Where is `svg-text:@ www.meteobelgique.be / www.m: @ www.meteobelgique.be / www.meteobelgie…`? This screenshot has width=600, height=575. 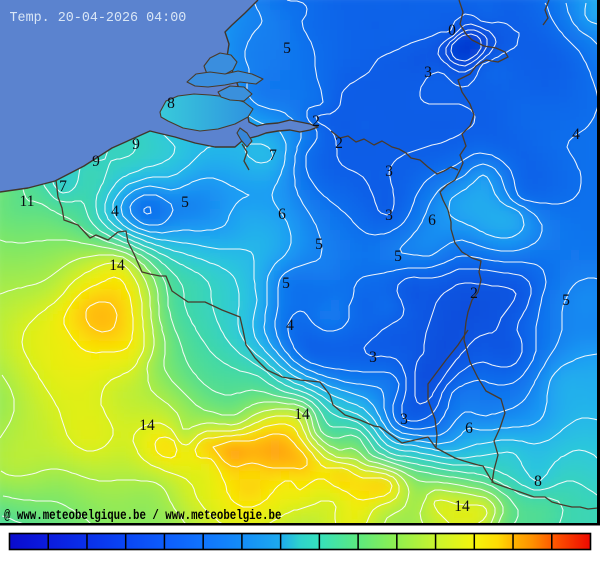 svg-text:@ www.meteobelgique.be / www.m: @ www.meteobelgique.be / www.meteobelgie… is located at coordinates (142, 516).